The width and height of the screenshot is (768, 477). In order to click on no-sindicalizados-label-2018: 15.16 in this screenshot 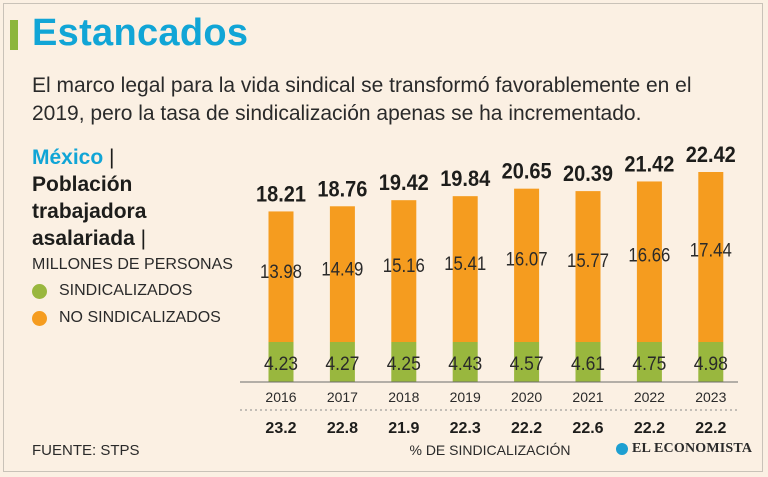, I will do `click(404, 266)`.